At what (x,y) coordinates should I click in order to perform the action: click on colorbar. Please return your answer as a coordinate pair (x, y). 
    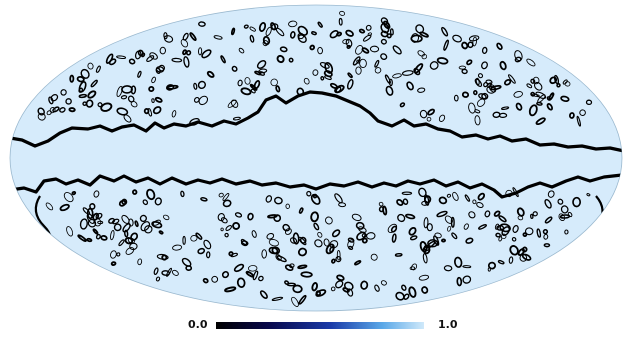
    Looking at the image, I should click on (320, 325).